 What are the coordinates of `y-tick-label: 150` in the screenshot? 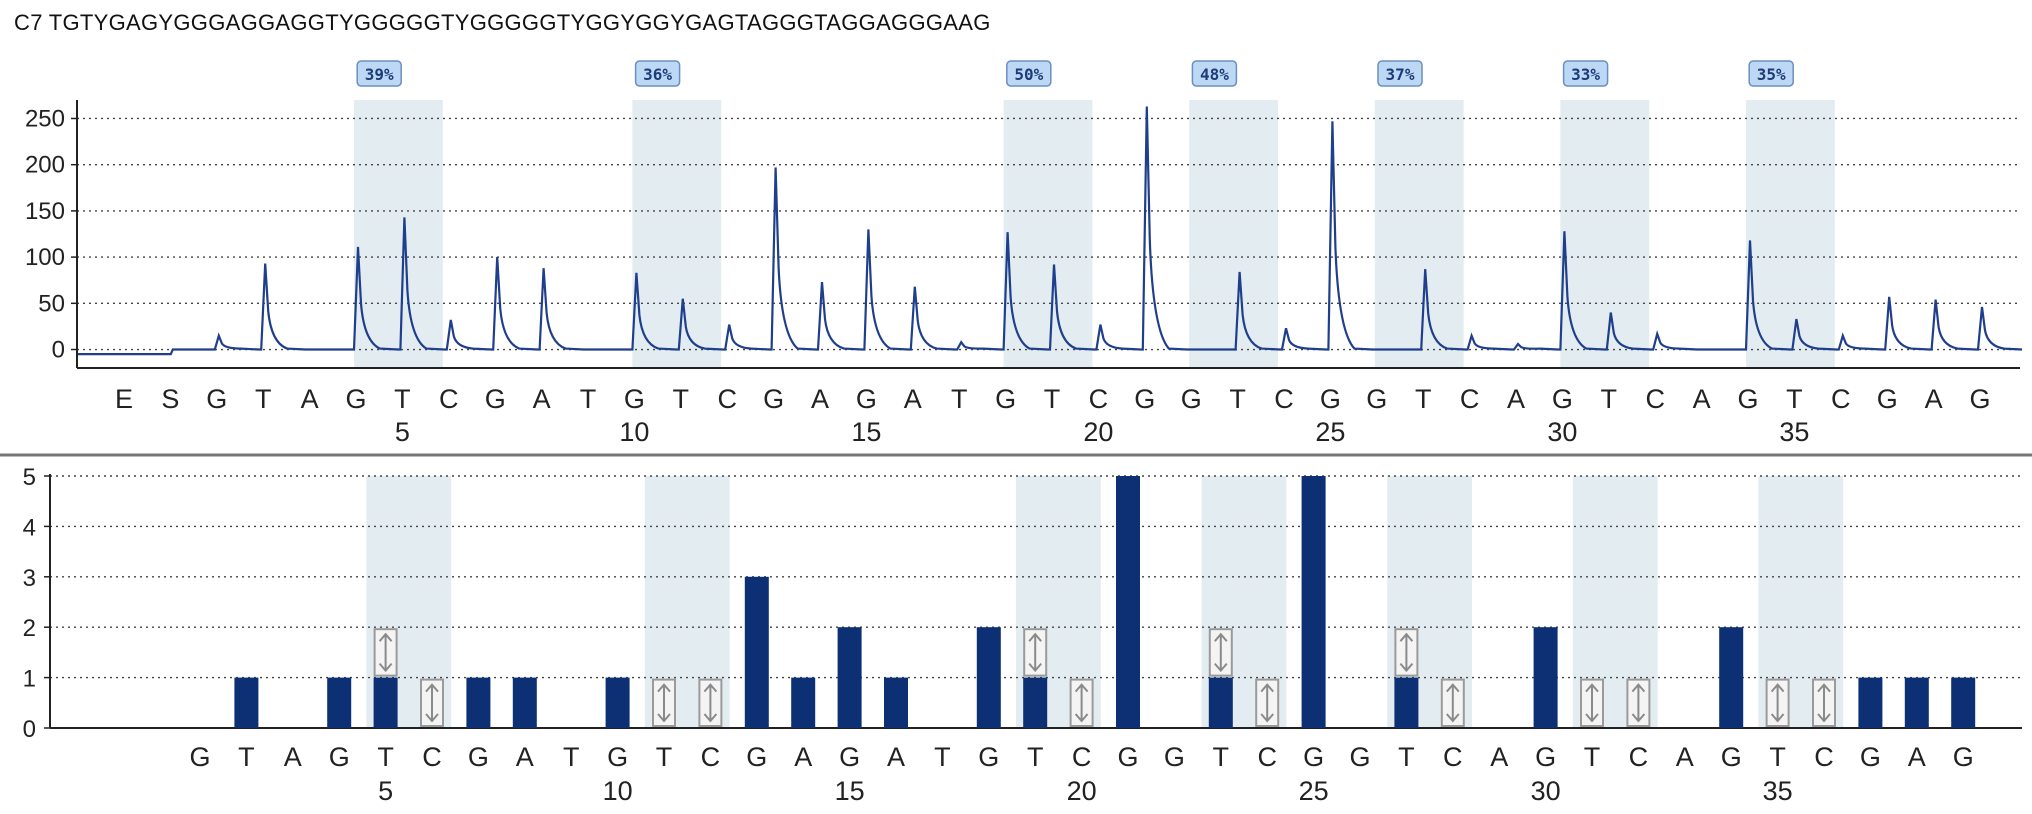 It's located at (45, 211).